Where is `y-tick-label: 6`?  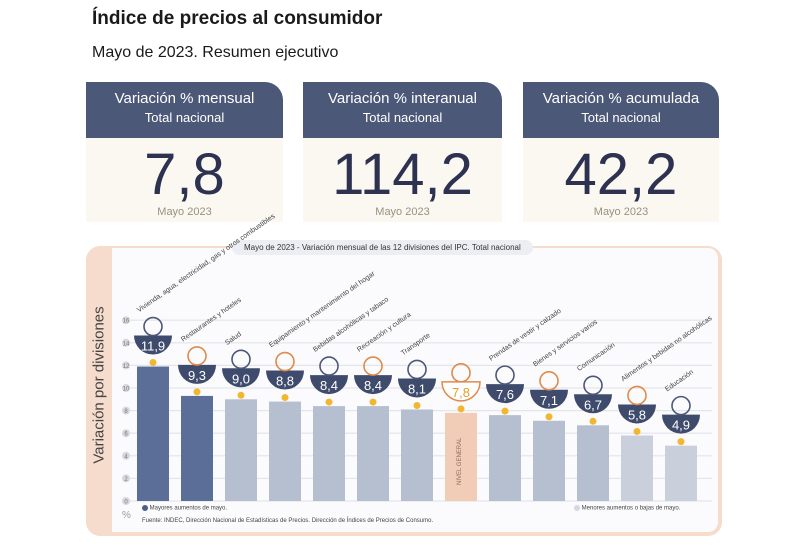
y-tick-label: 6 is located at coordinates (126, 435).